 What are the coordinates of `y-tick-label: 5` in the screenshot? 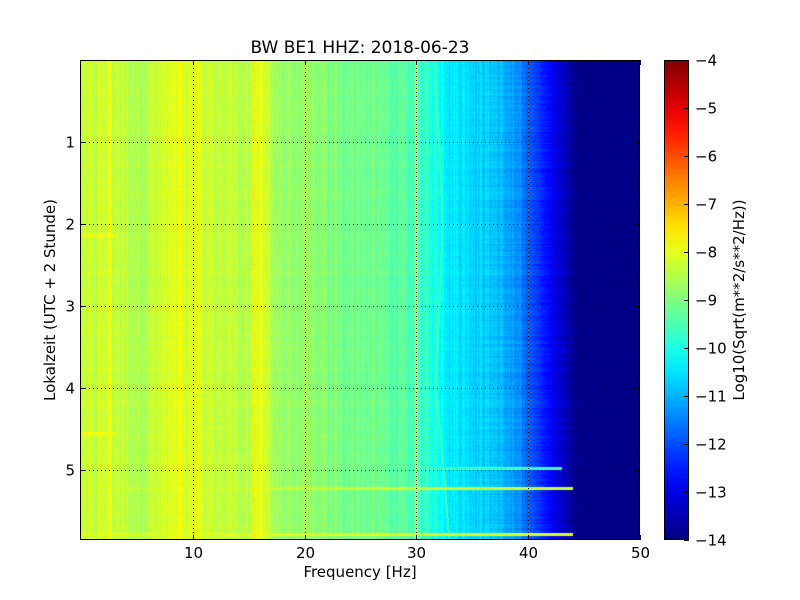 It's located at (70, 471).